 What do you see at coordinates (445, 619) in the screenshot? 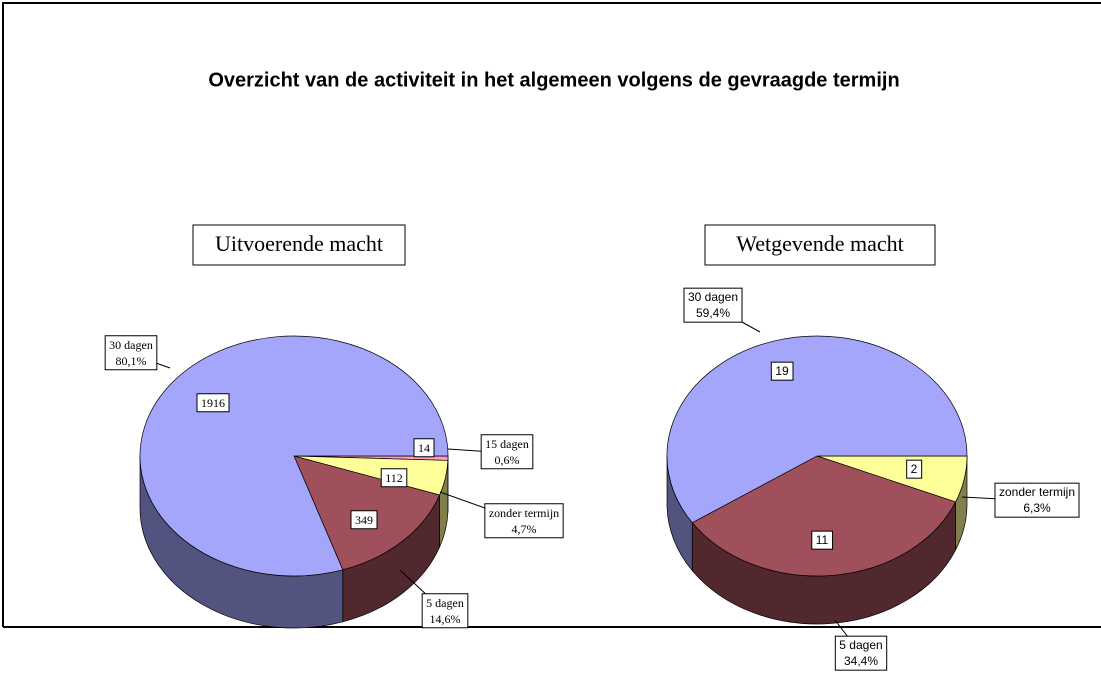
I see `percent-label: 14,6%` at bounding box center [445, 619].